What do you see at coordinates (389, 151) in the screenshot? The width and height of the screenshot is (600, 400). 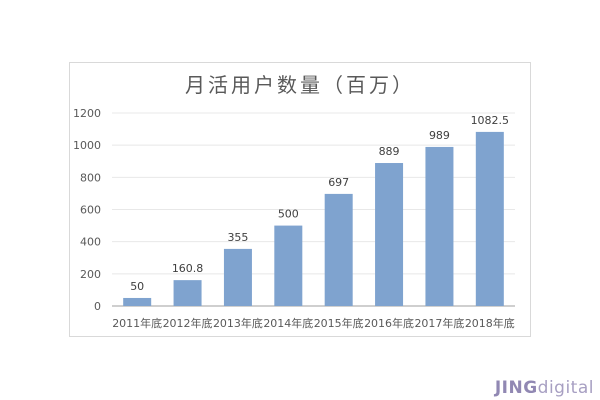 I see `data-label: 889` at bounding box center [389, 151].